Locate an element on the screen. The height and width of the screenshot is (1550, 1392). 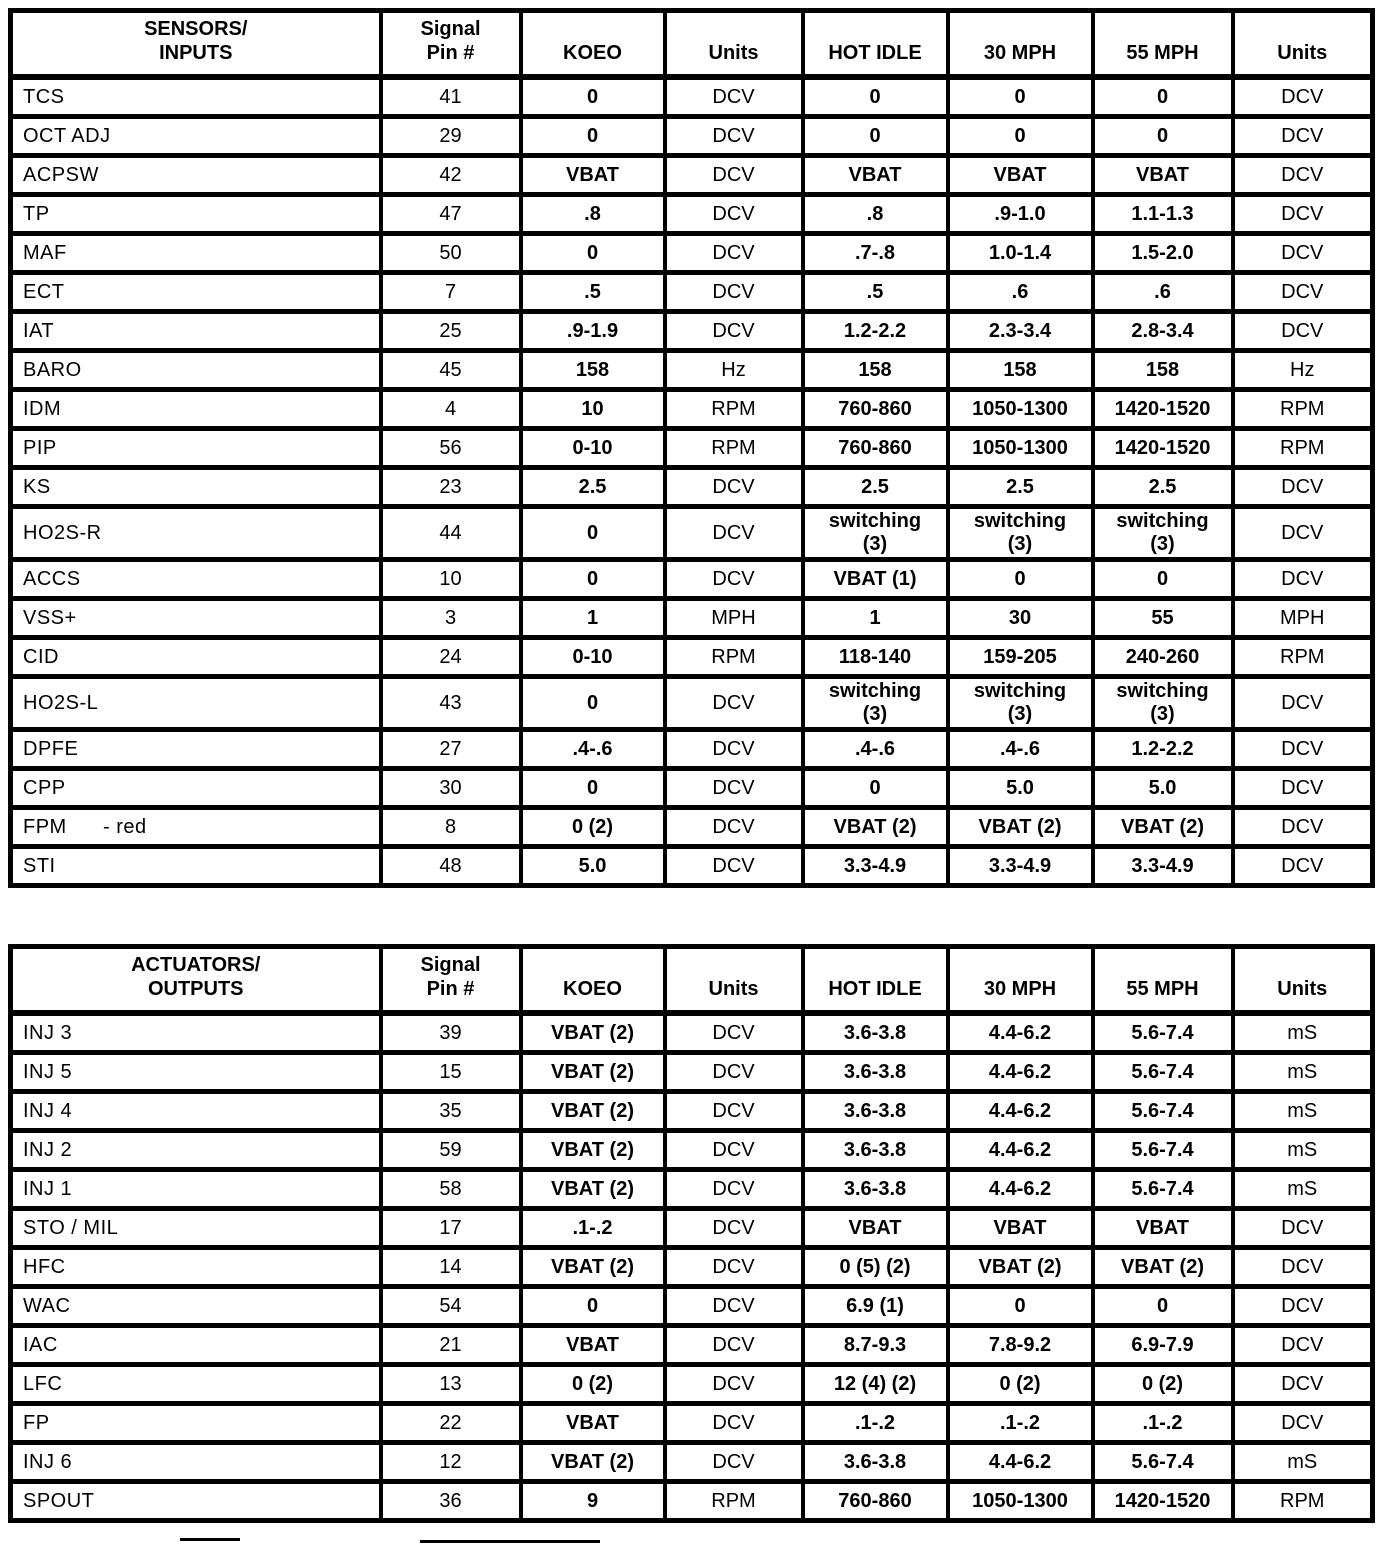
table-row: IAC 21 VBAT DCV 8.7-9.3 7.8-9.2 6.9-7.9 DCV is located at coordinates (691, 1345).